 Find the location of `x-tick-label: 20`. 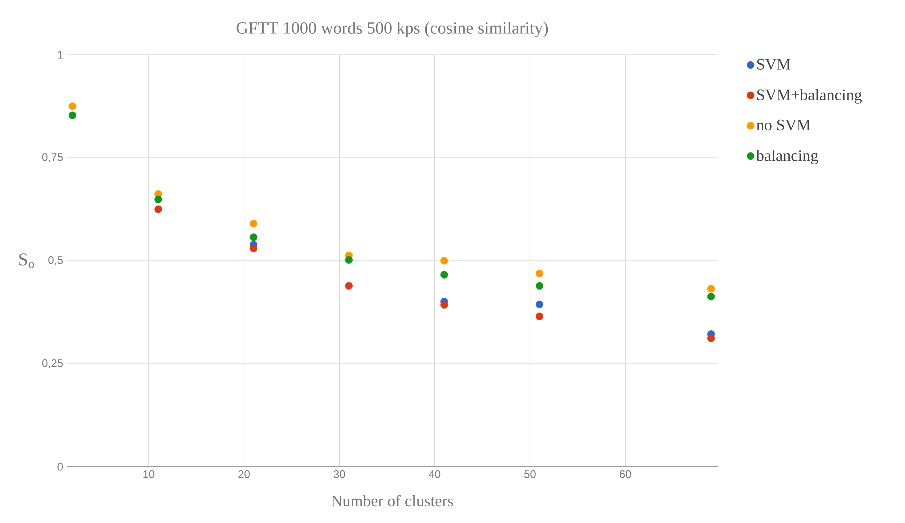

x-tick-label: 20 is located at coordinates (244, 474).